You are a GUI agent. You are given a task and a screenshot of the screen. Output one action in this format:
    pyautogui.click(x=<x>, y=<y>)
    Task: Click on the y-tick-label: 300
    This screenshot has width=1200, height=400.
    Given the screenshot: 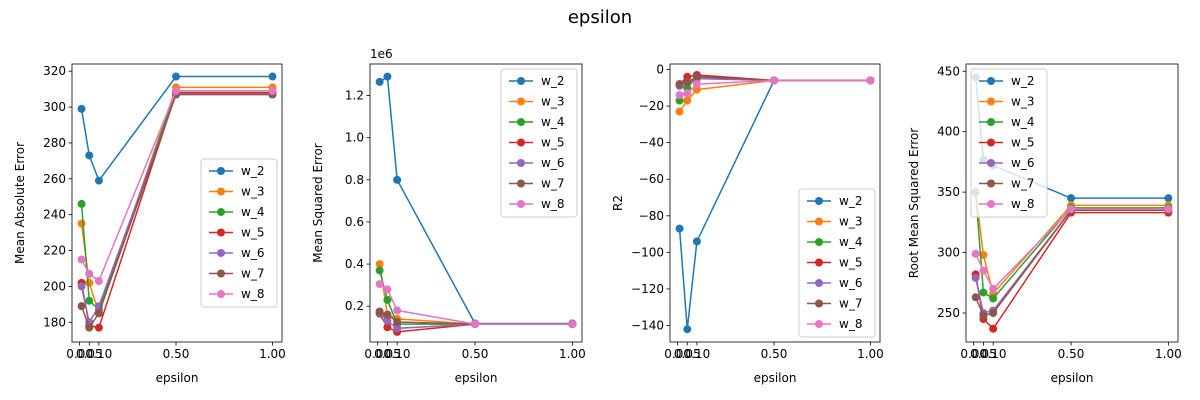 What is the action you would take?
    pyautogui.click(x=948, y=253)
    